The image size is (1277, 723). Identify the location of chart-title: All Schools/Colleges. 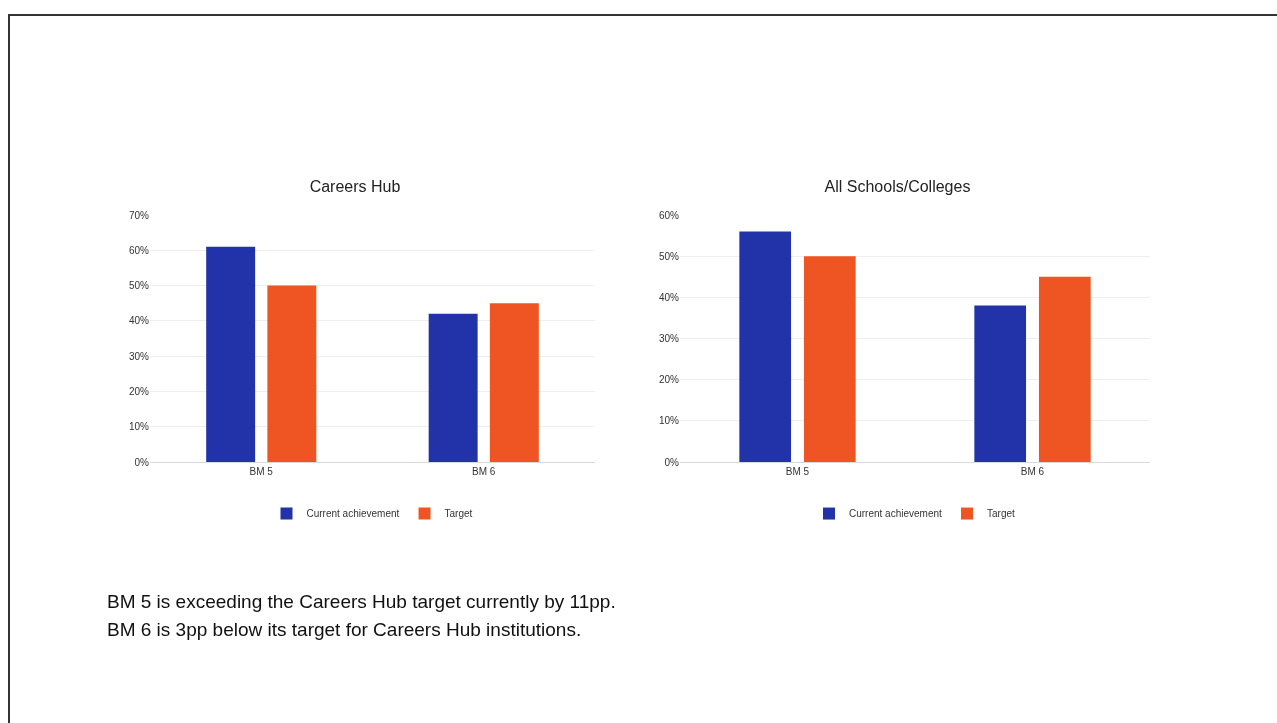
(897, 187).